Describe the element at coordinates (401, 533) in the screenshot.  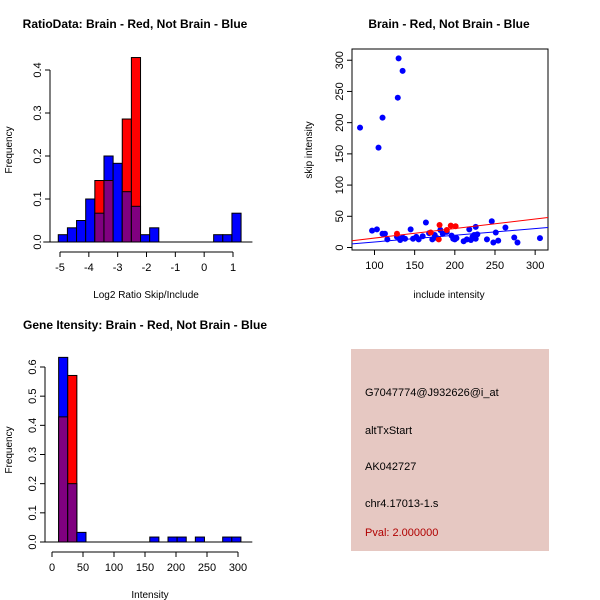
I see `pval-text: Pval: 2.000000` at that location.